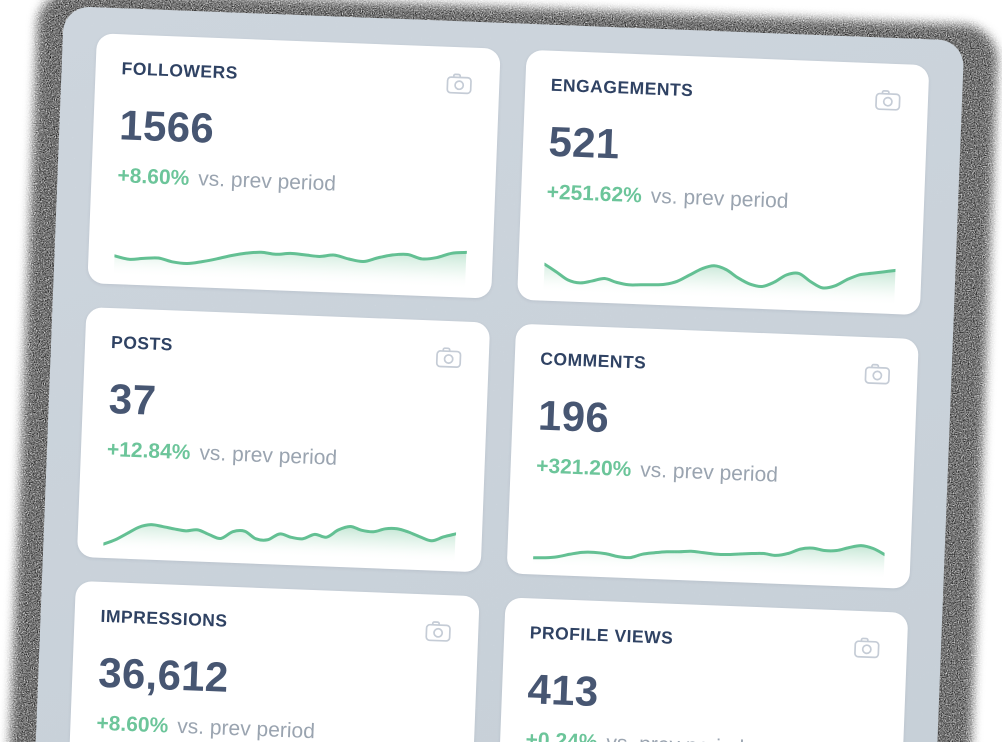  I want to click on metric-value: 521, so click(584, 142).